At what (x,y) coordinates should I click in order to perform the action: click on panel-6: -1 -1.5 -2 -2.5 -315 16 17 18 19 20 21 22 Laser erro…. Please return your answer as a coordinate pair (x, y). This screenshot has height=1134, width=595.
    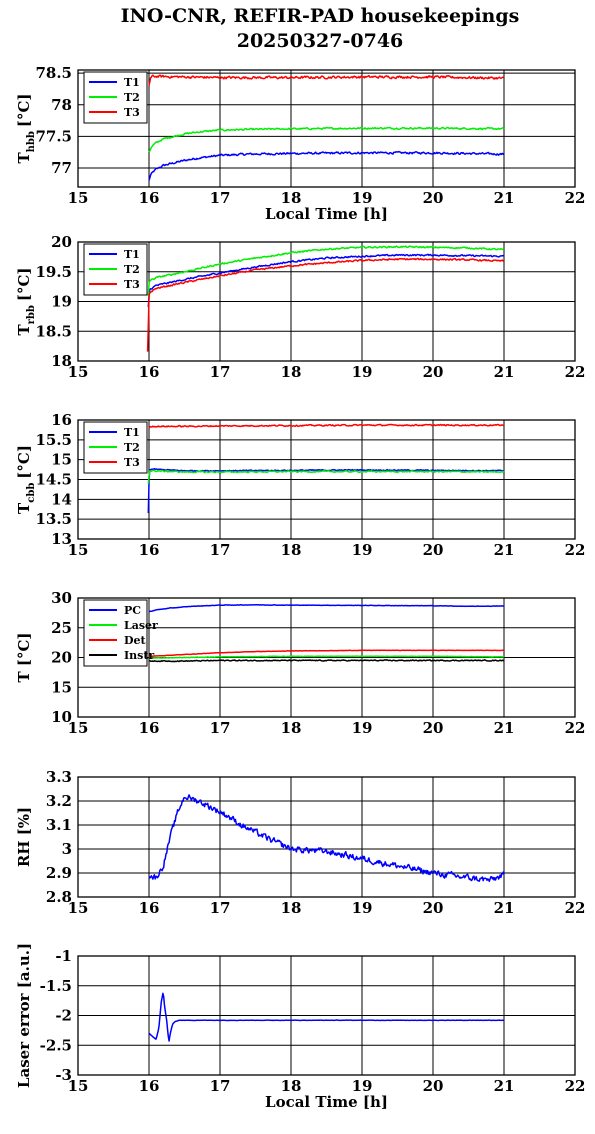
    Looking at the image, I should click on (300, 1027).